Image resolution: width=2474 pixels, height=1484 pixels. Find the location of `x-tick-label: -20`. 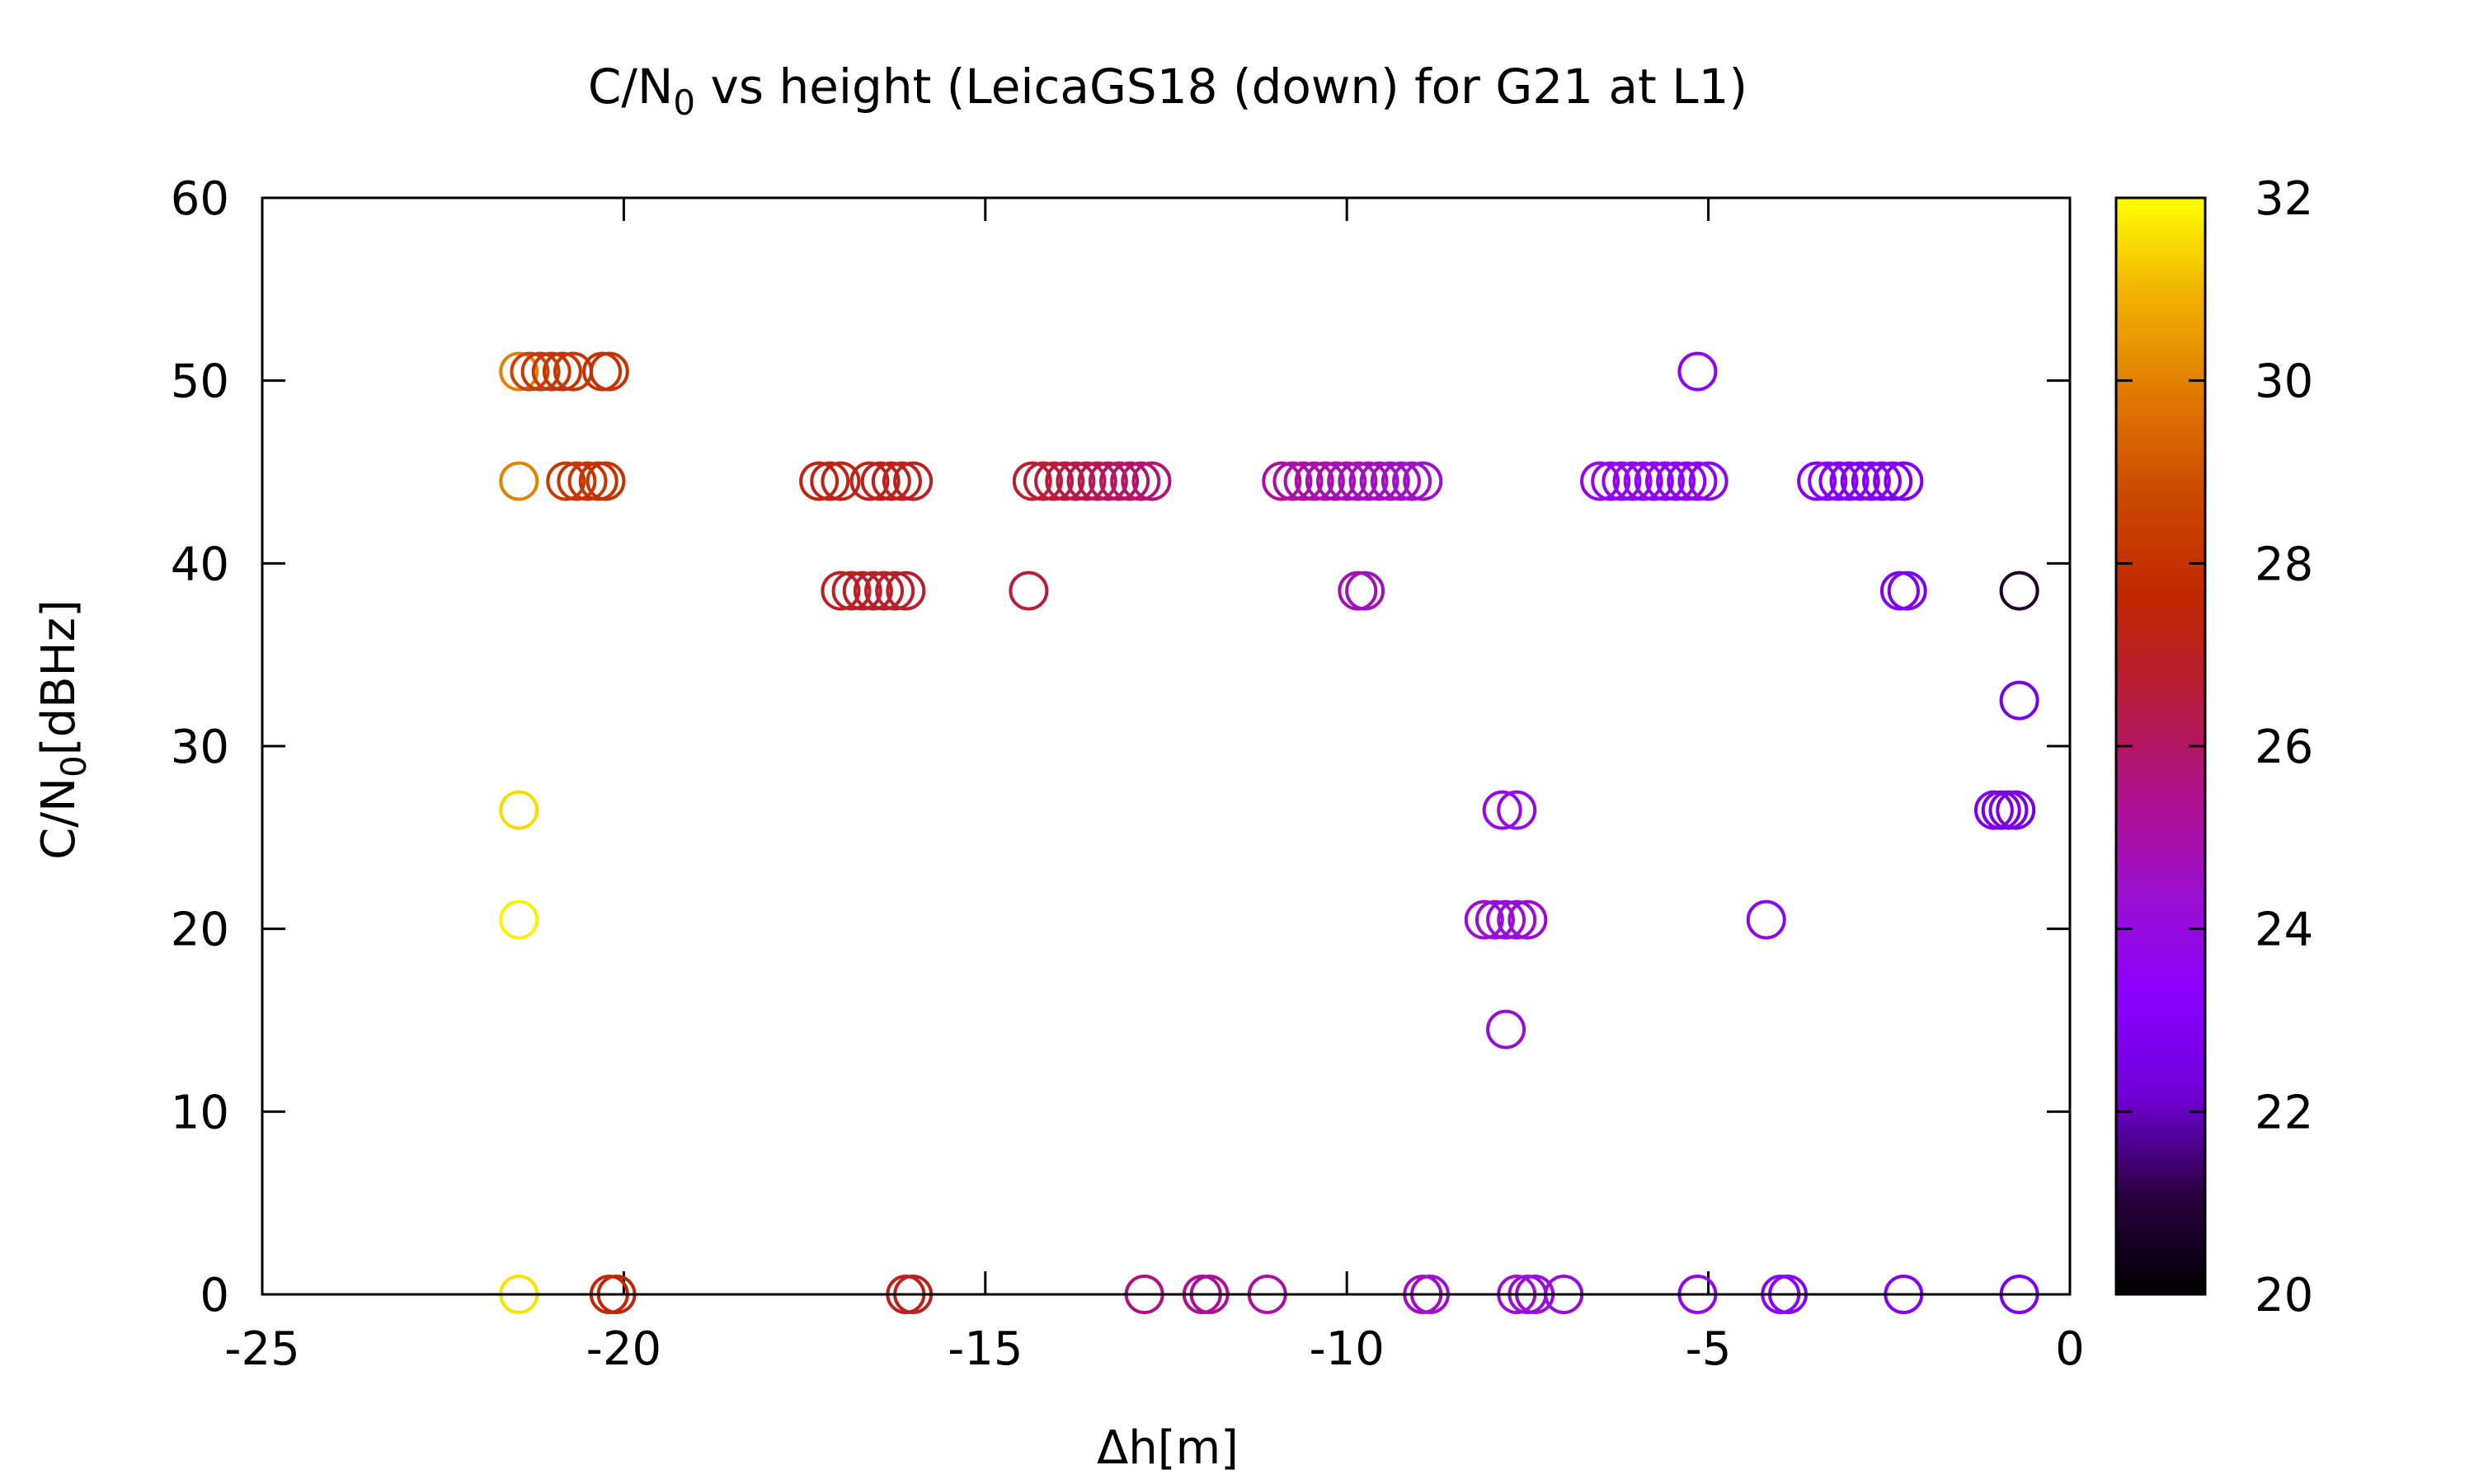

x-tick-label: -20 is located at coordinates (623, 1349).